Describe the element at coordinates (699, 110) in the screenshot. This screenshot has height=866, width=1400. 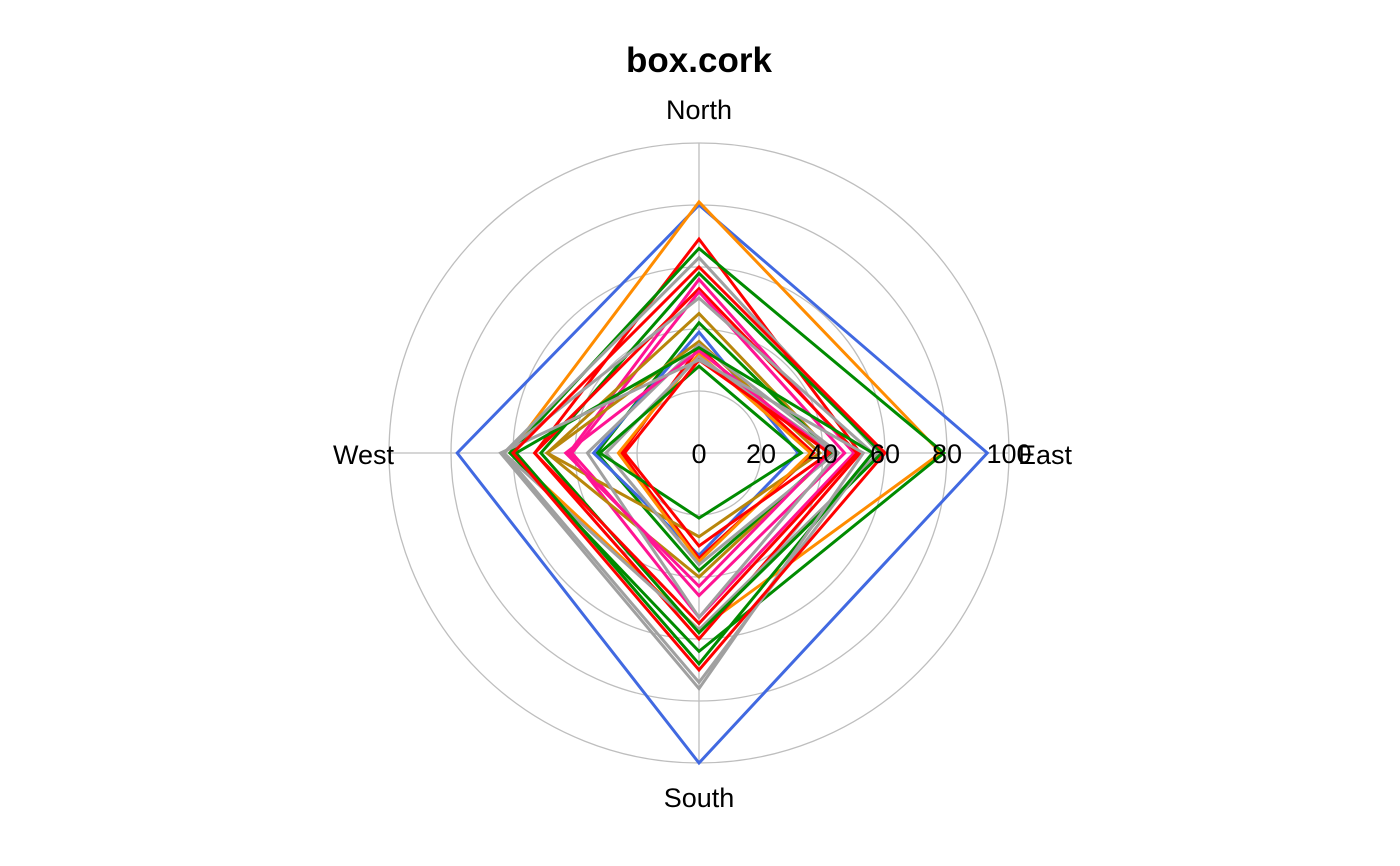
I see `axis-label-north: North` at that location.